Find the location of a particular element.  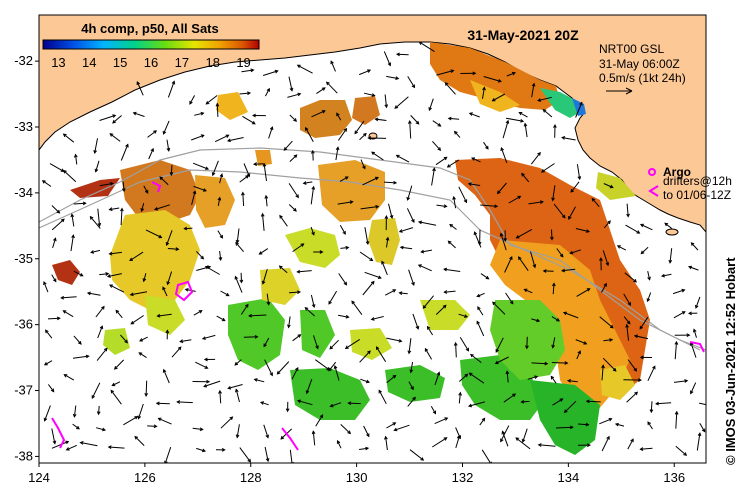

y-tick-label: -34 is located at coordinates (23, 192).